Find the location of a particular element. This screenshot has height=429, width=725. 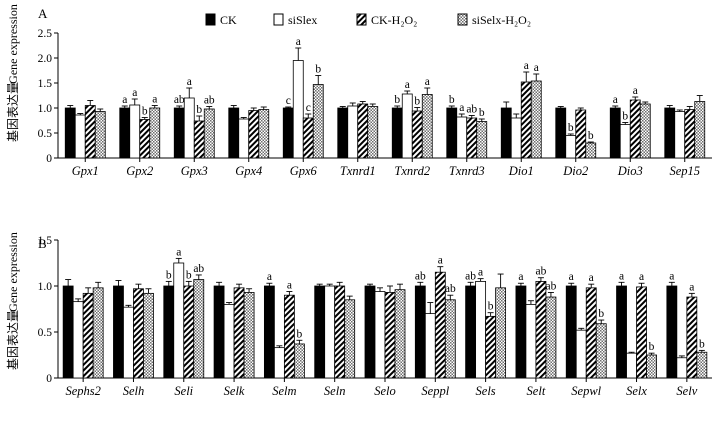

panel-b-ylabel-cn: 基因表达量 is located at coordinates (13, 340).